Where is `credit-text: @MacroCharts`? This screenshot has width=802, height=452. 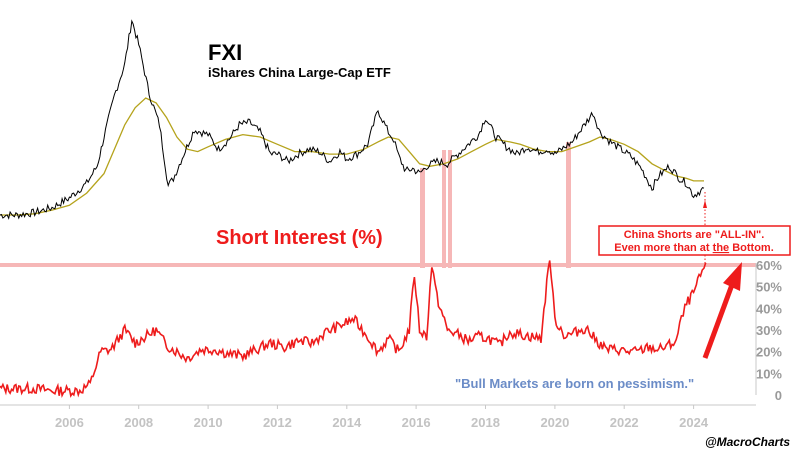
credit-text: @MacroCharts is located at coordinates (747, 442).